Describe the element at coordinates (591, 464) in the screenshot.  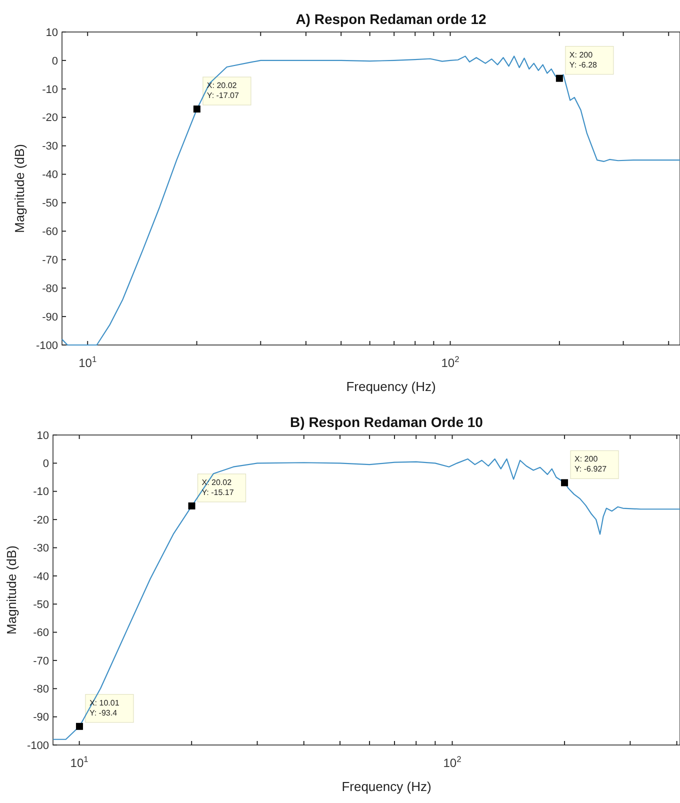
I see `annotation: X: 200 Y: -6.927` at that location.